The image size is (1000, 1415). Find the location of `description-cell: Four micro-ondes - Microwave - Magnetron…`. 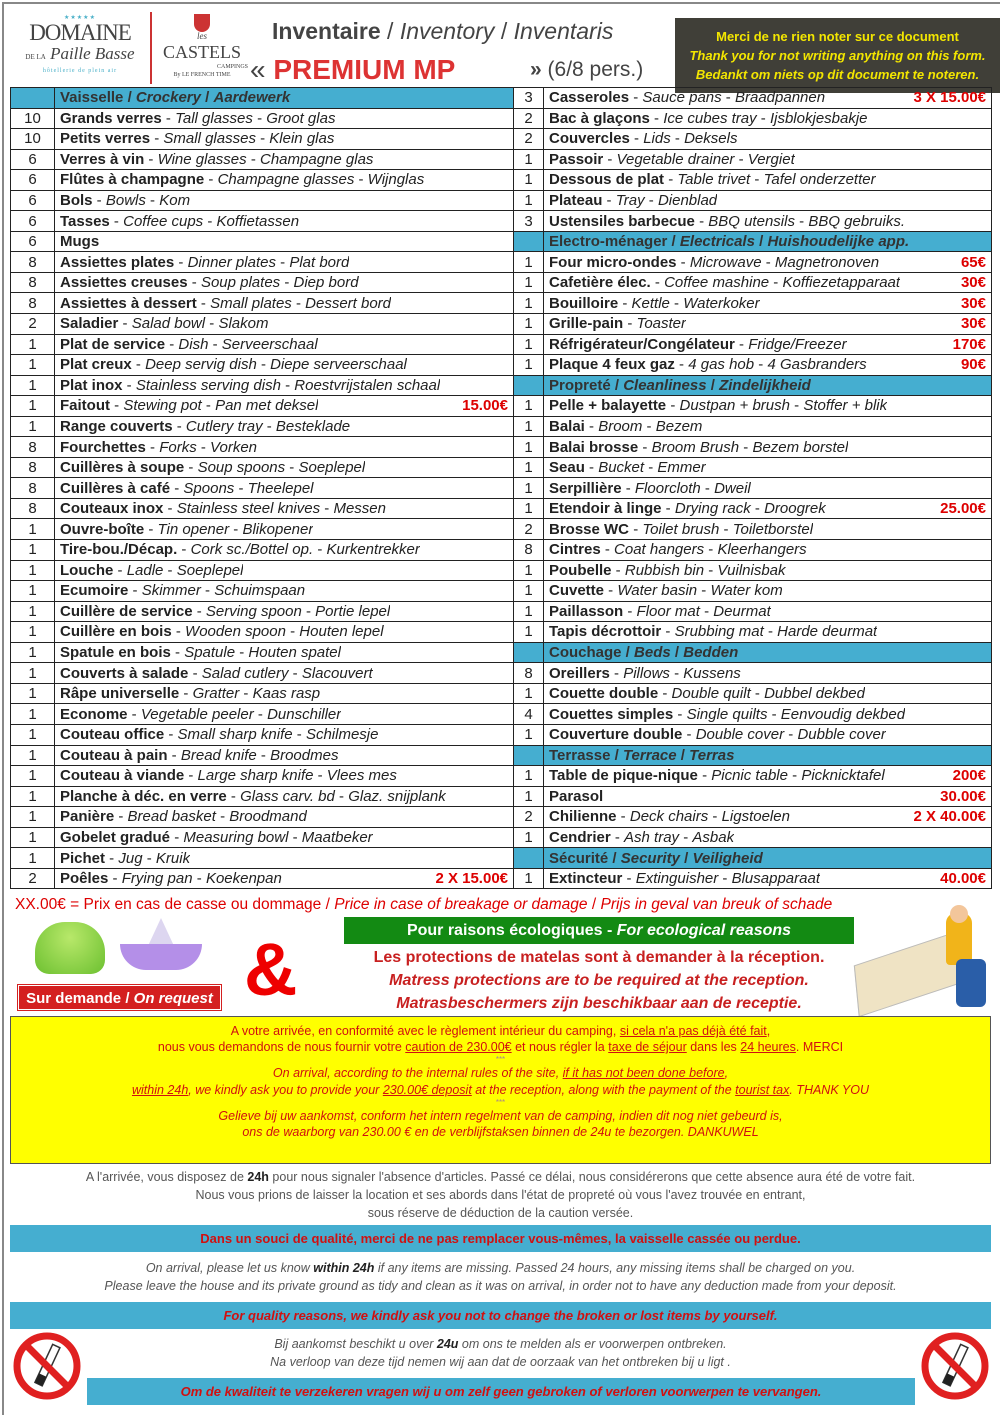

description-cell: Four micro-ondes - Microwave - Magnetron… is located at coordinates (767, 262).